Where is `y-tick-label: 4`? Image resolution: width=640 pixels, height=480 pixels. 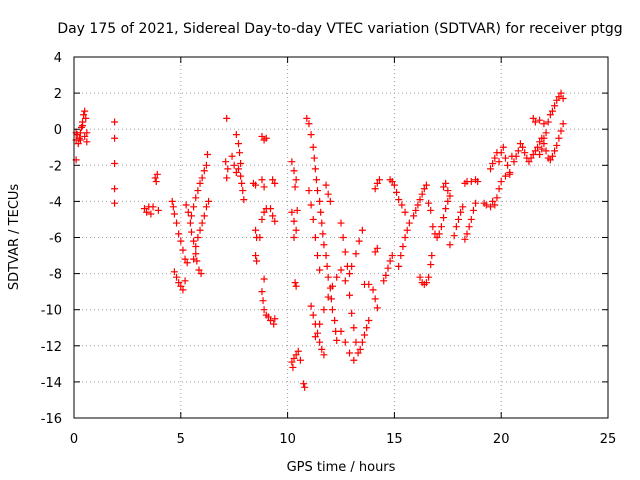
y-tick-label: 4 is located at coordinates (58, 58).